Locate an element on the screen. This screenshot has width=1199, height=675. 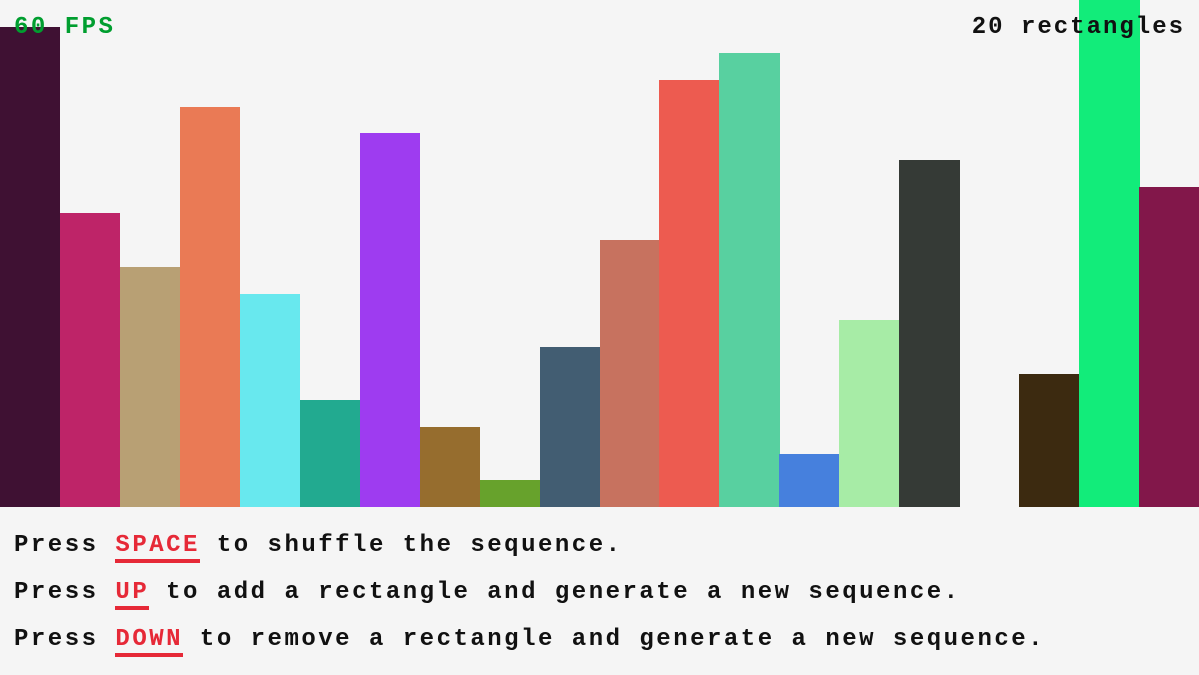
fps-counter: 60 FPS is located at coordinates (65, 27).